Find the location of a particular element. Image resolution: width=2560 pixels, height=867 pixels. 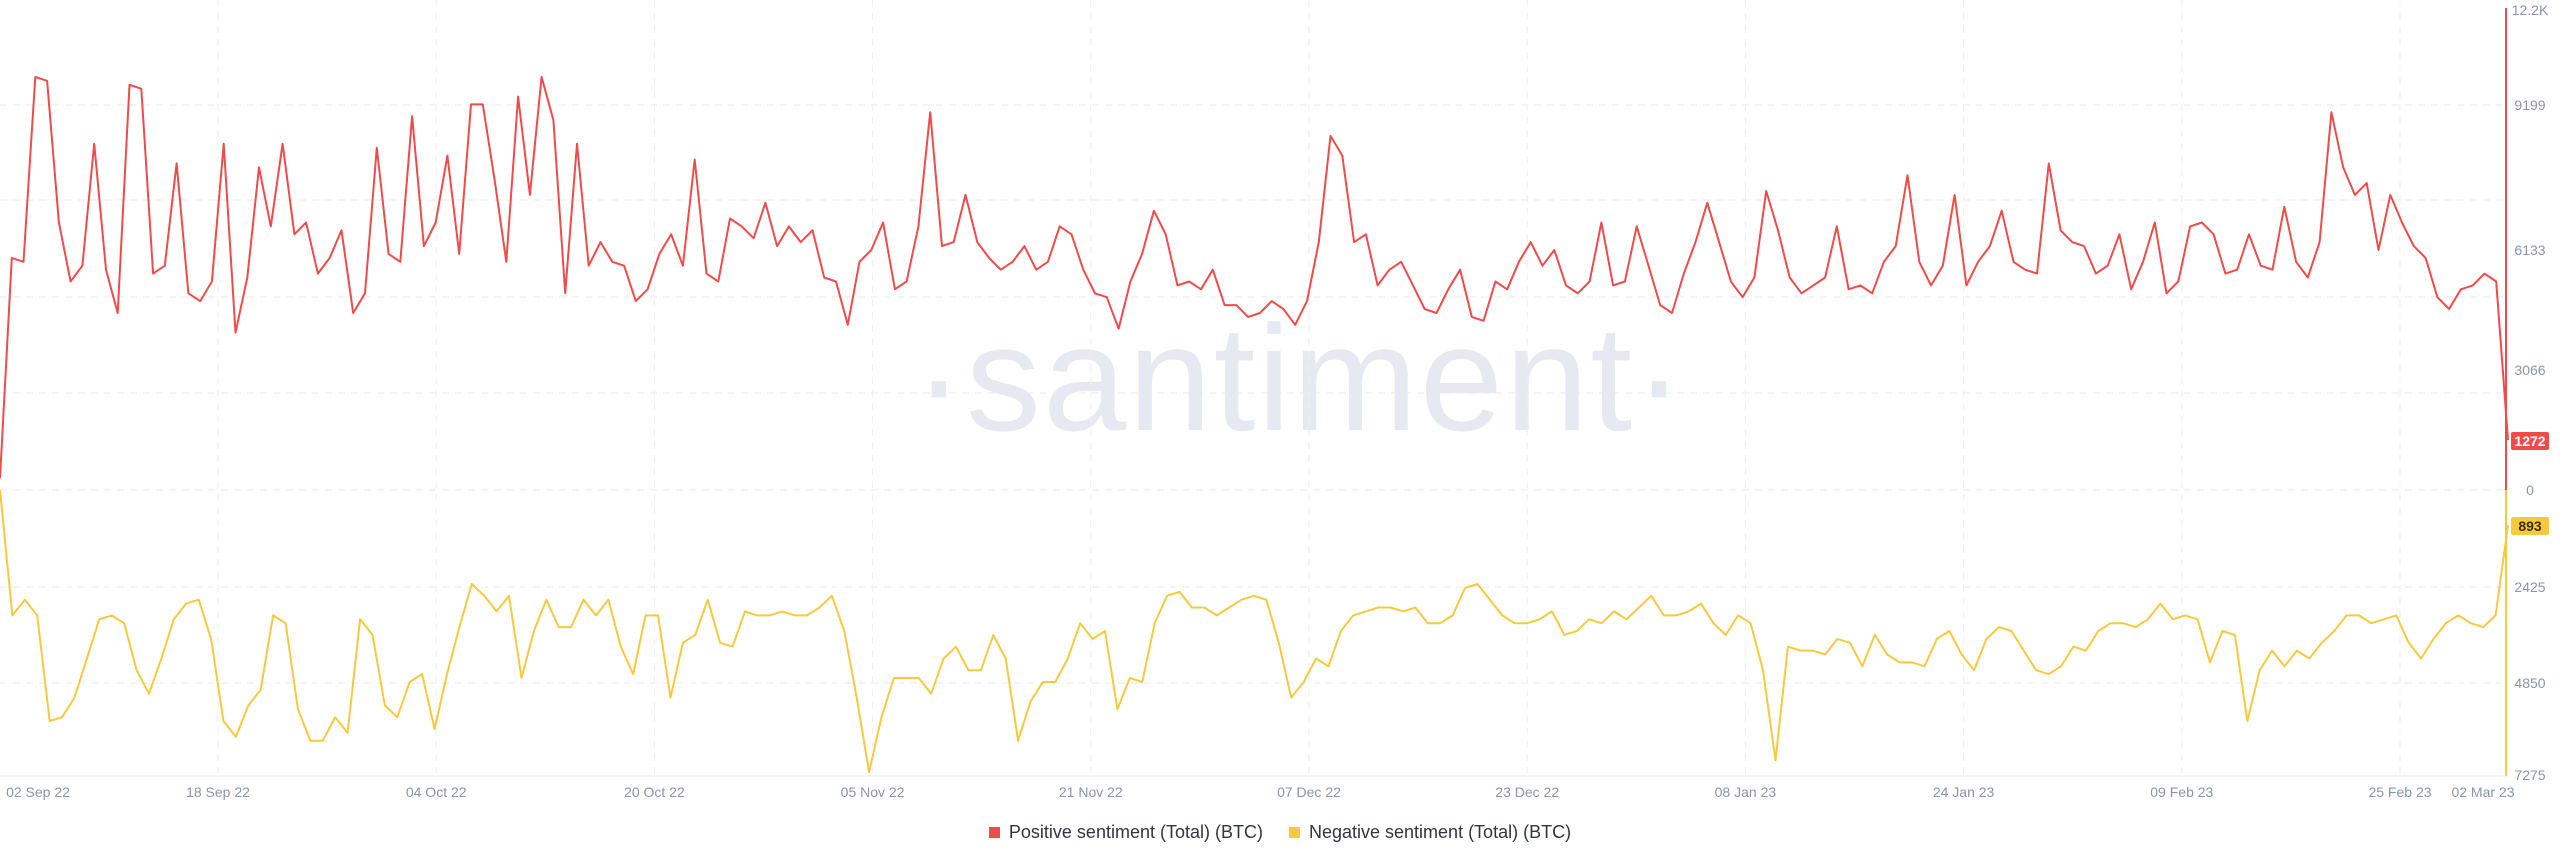

current-value-badge-negative: 893 is located at coordinates (2530, 526).